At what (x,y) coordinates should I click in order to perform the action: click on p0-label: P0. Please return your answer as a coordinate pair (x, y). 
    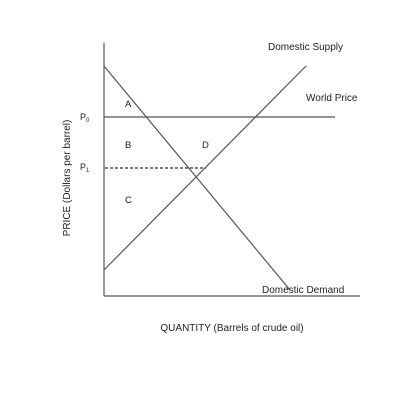
    Looking at the image, I should click on (85, 118).